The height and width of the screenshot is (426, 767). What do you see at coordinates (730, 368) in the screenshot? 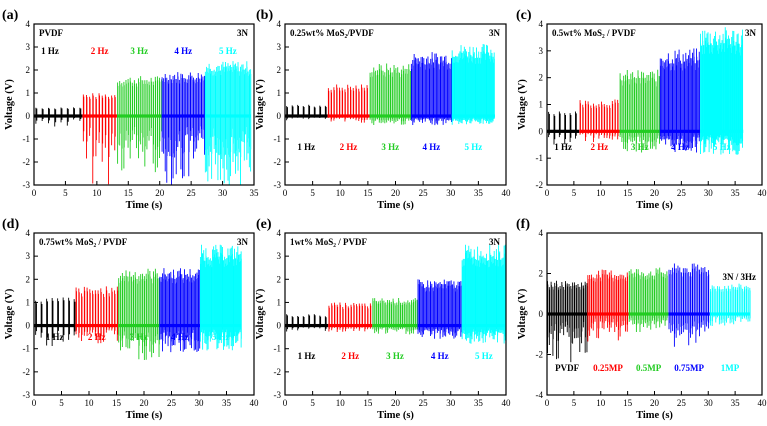
I see `series-label: 1MP` at bounding box center [730, 368].